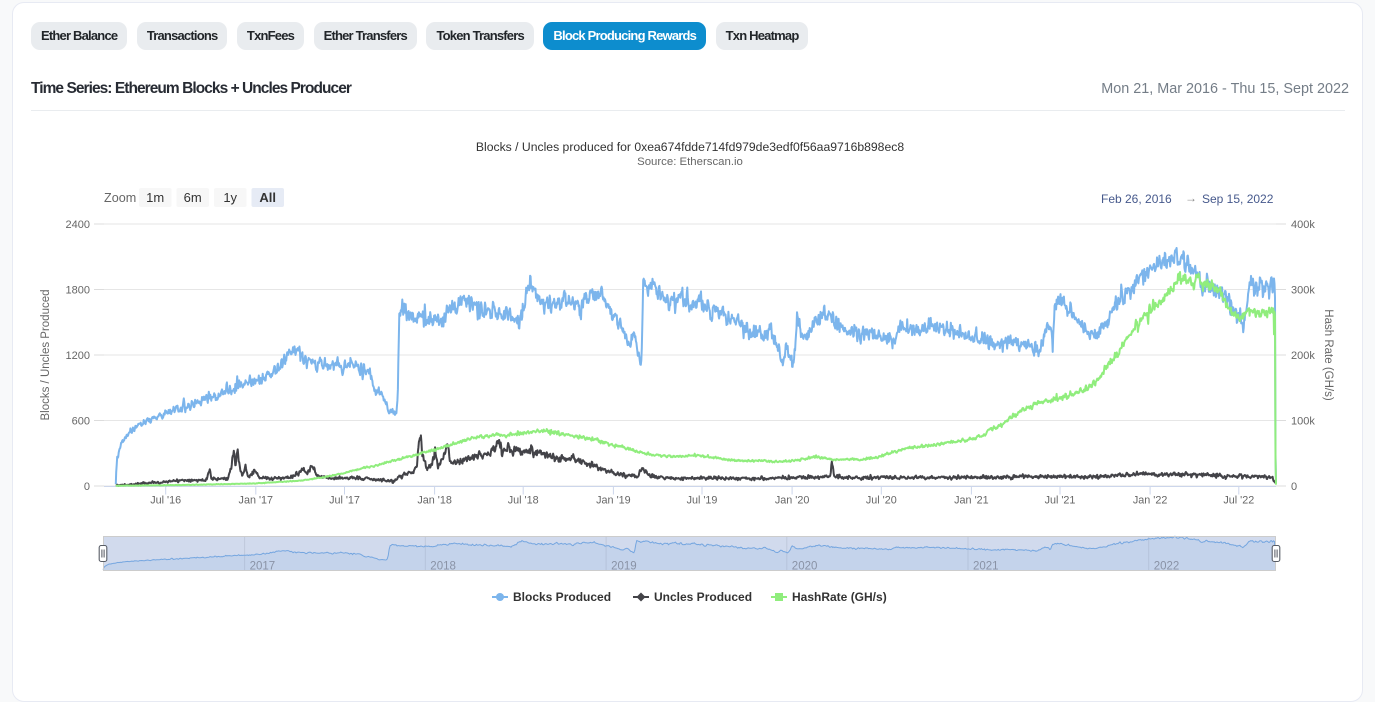 This screenshot has height=702, width=1375. Describe the element at coordinates (81, 422) in the screenshot. I see `svg-text: 600` at that location.